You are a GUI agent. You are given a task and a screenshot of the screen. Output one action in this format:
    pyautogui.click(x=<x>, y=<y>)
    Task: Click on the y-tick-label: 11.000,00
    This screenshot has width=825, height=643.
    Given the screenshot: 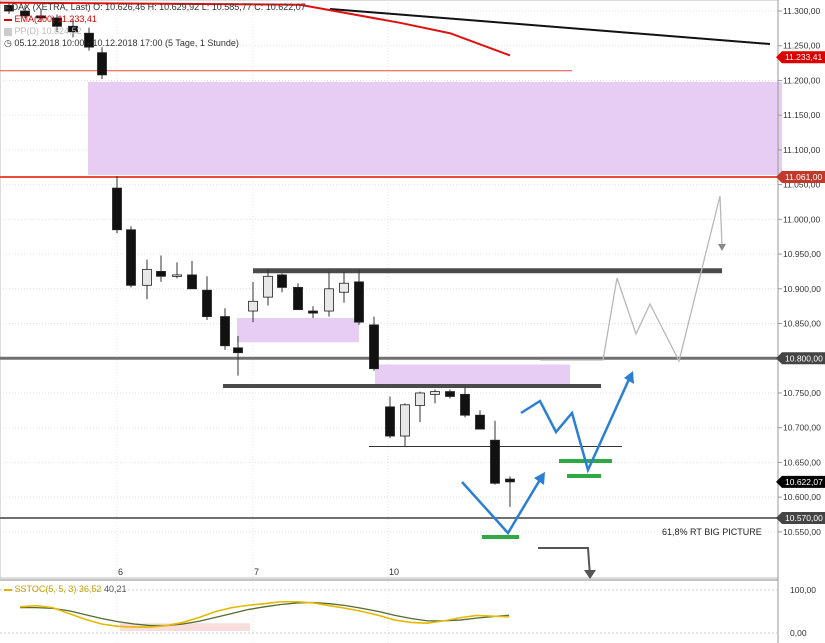 What is the action you would take?
    pyautogui.click(x=801, y=219)
    